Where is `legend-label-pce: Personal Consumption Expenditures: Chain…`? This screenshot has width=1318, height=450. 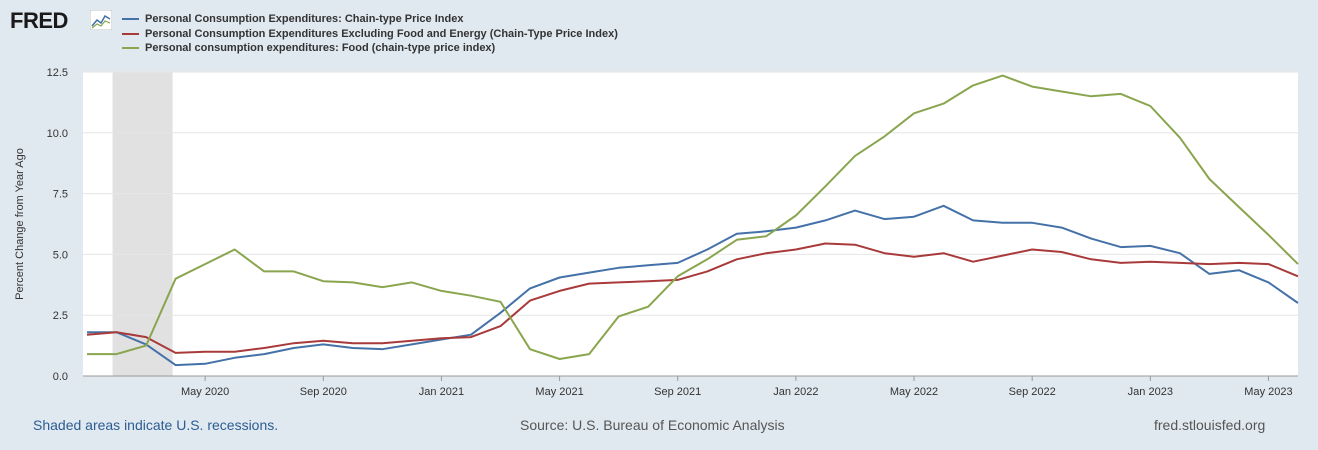
legend-label-pce: Personal Consumption Expenditures: Chain… is located at coordinates (304, 19).